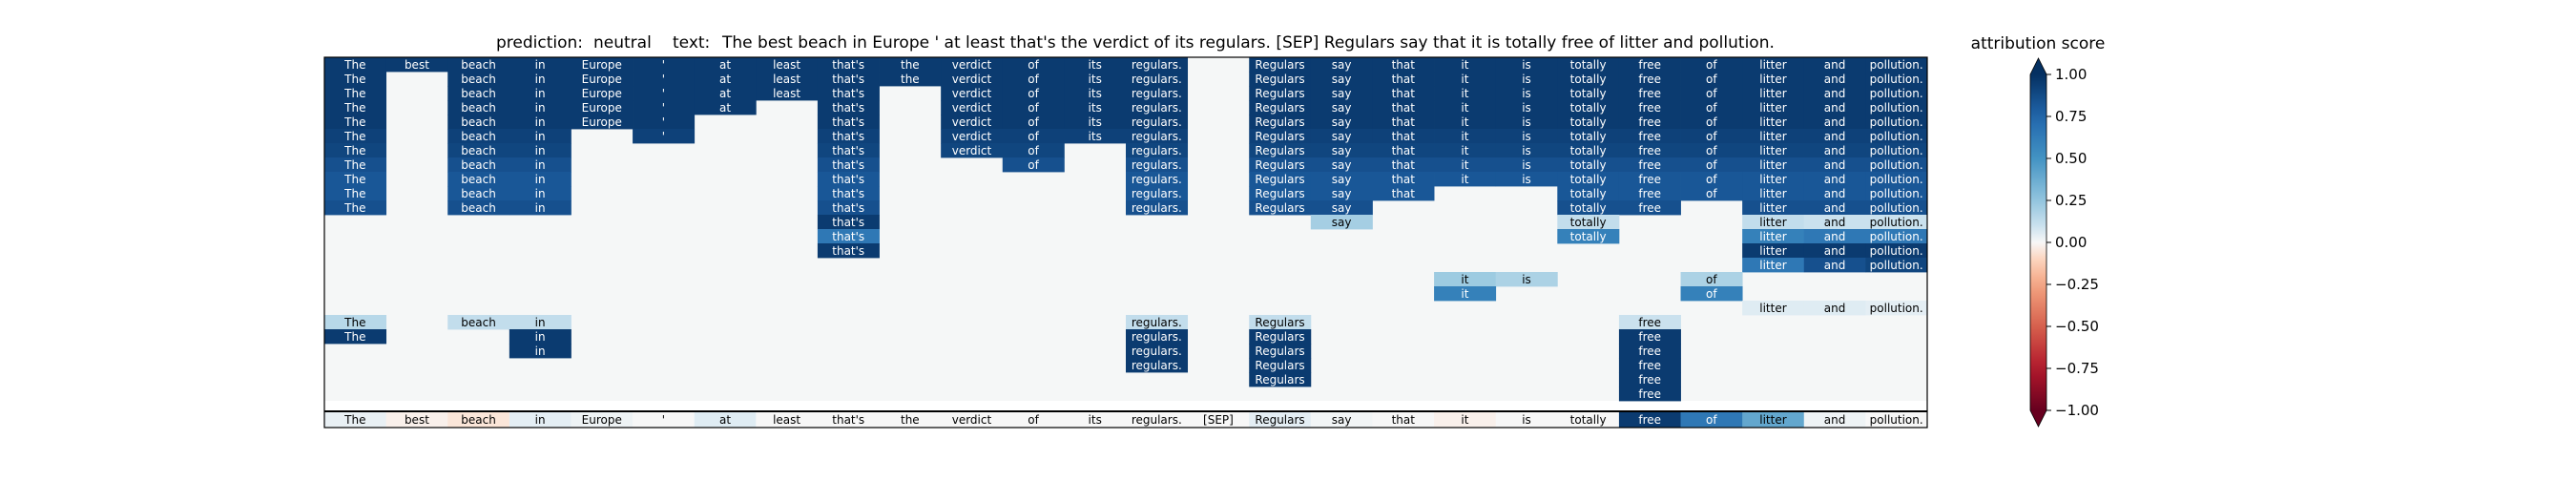  I want to click on heatmap-cell-label: The, so click(354, 208).